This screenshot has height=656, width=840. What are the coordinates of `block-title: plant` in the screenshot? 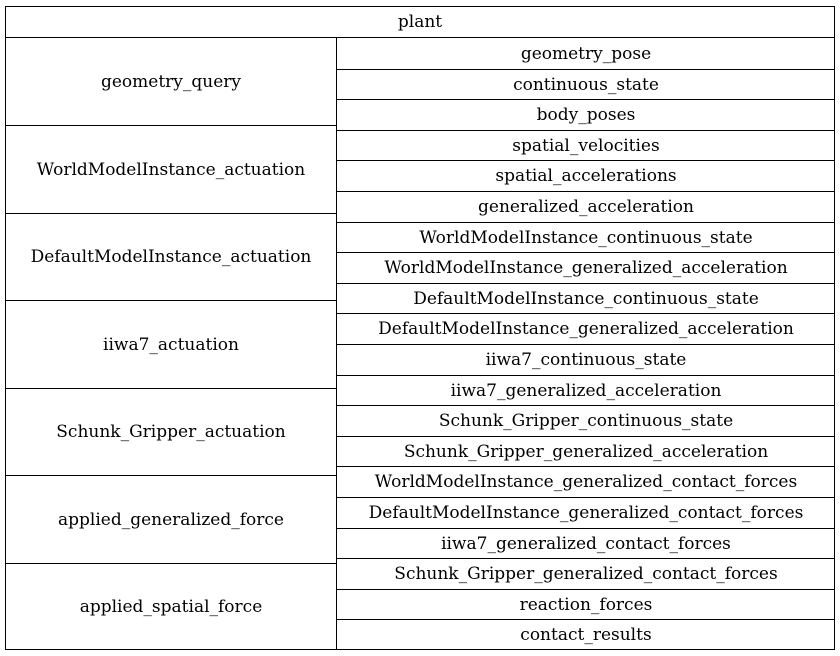 It's located at (420, 22).